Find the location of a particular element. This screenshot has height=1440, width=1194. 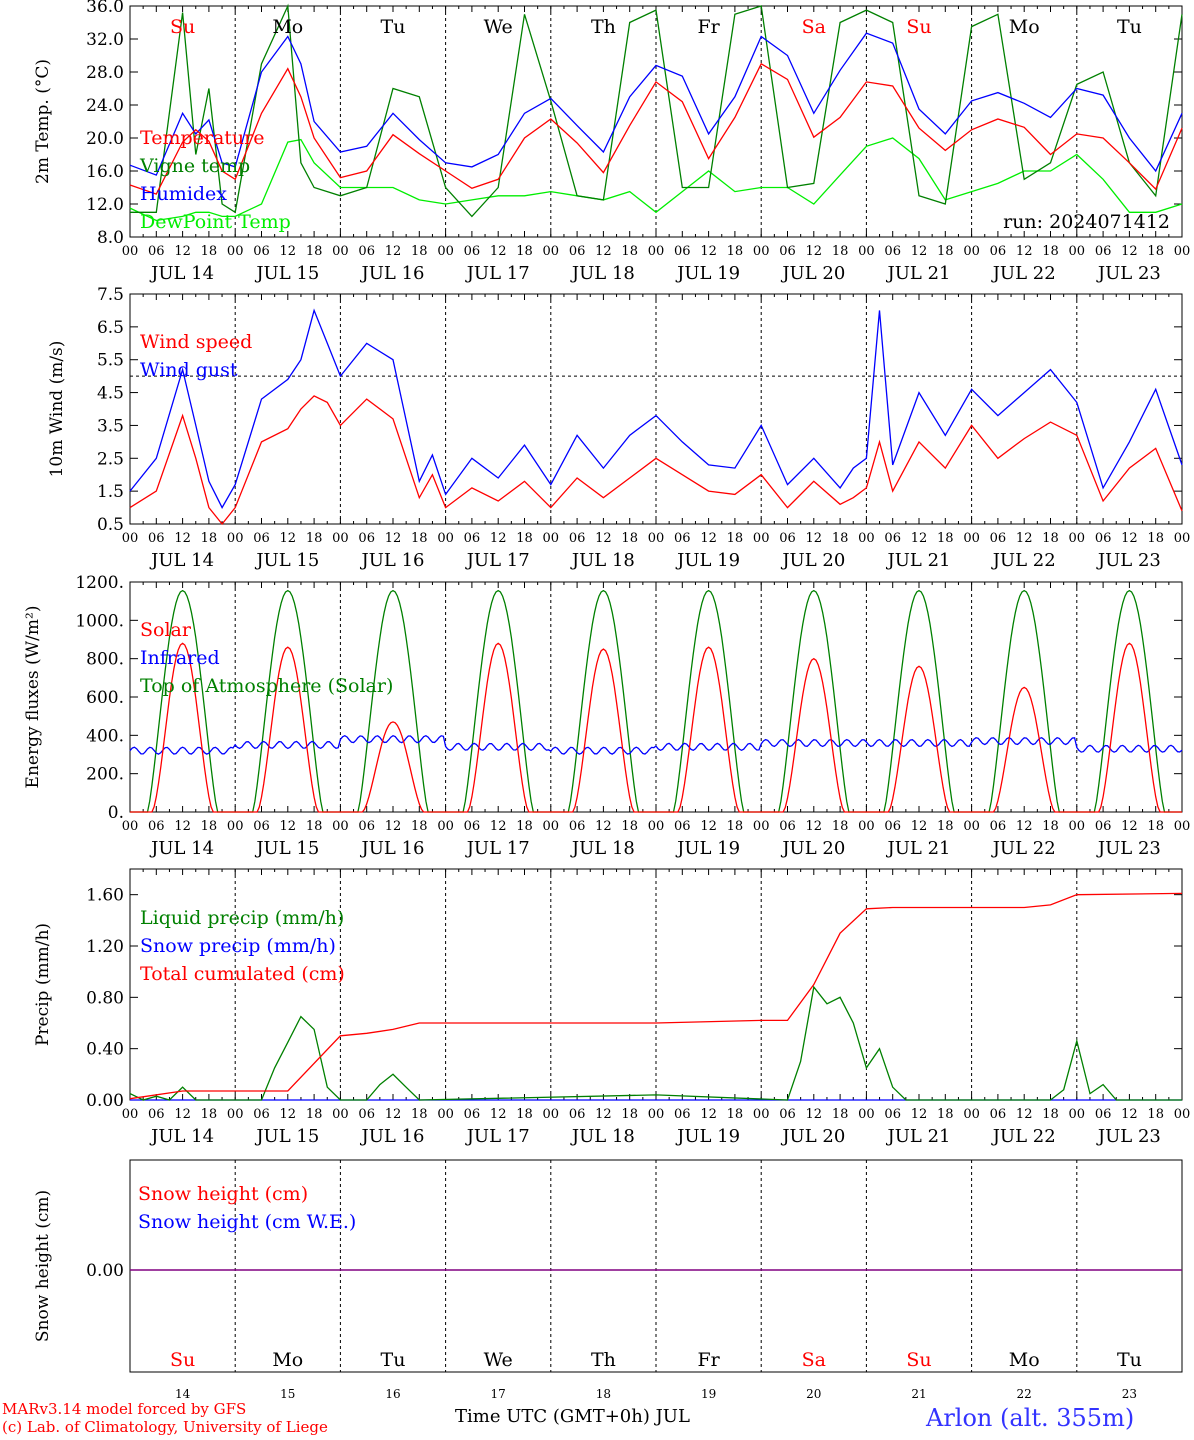

legend-entry: Top of Atmosphere (Solar) is located at coordinates (266, 686).